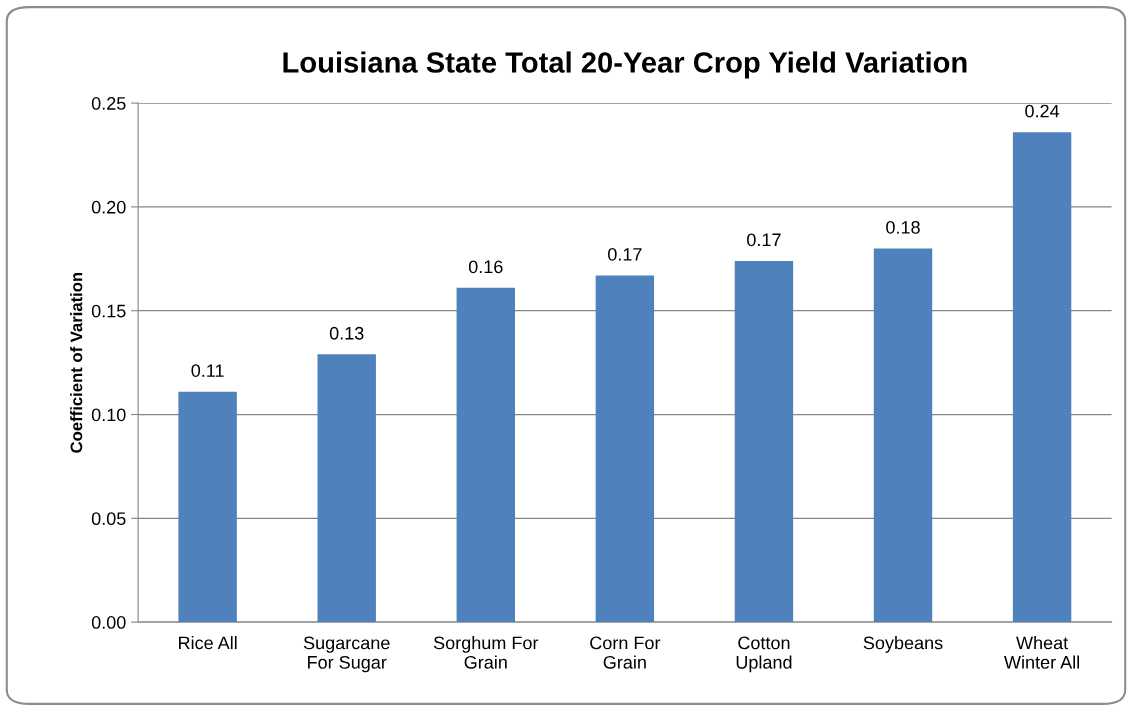  What do you see at coordinates (108, 622) in the screenshot?
I see `y-tick-label: 0.00` at bounding box center [108, 622].